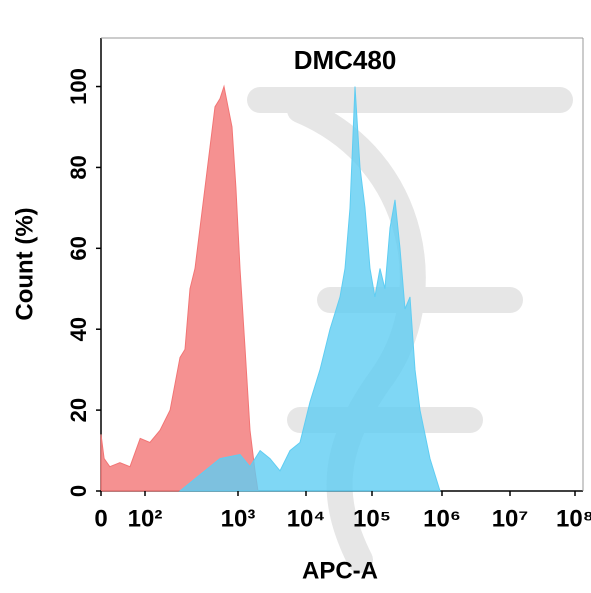 This screenshot has width=591, height=593. What do you see at coordinates (78, 86) in the screenshot?
I see `y-tick-label: 100` at bounding box center [78, 86].